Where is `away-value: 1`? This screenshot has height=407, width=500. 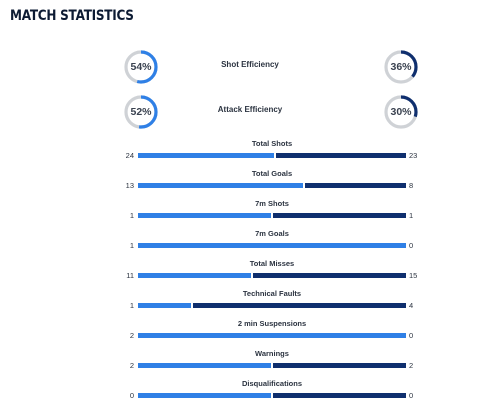 away-value: 1 is located at coordinates (411, 215).